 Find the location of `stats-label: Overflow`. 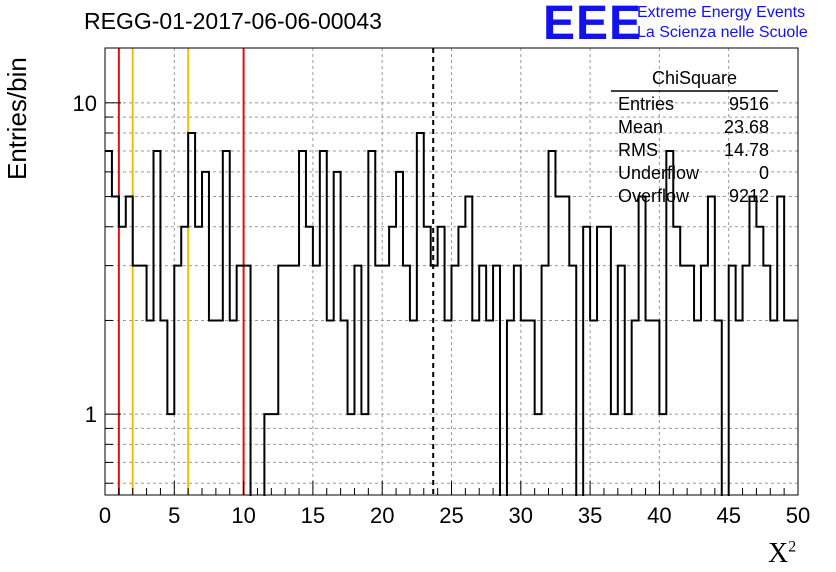

stats-label: Overflow is located at coordinates (654, 196).